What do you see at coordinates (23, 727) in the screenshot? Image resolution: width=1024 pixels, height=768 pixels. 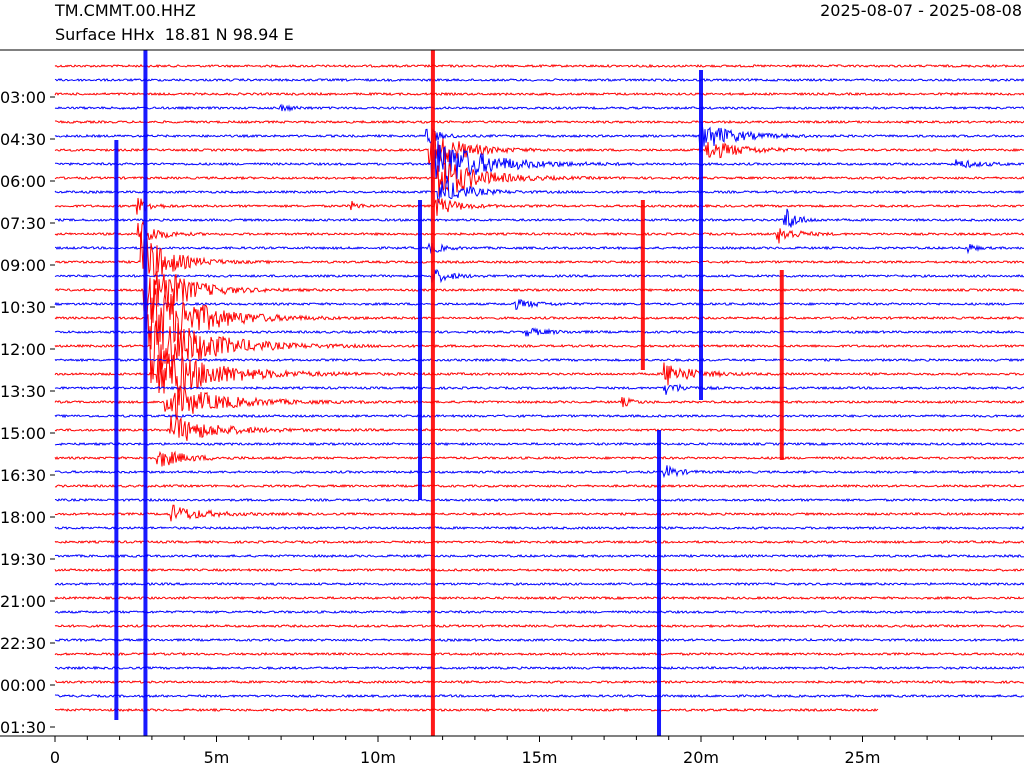 I see `y-tick-label: 01:30` at bounding box center [23, 727].